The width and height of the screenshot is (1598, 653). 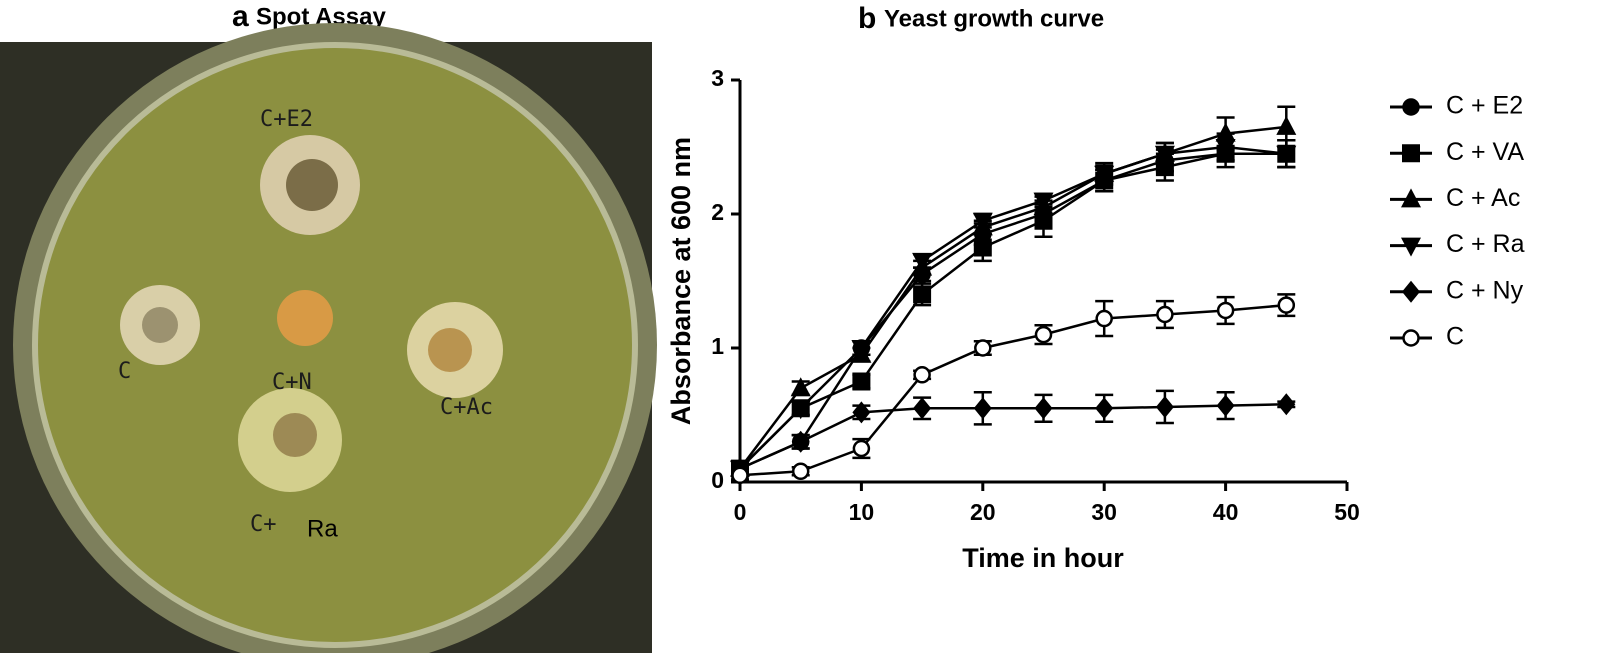 What do you see at coordinates (466, 407) in the screenshot?
I see `plate-label: C+Ac` at bounding box center [466, 407].